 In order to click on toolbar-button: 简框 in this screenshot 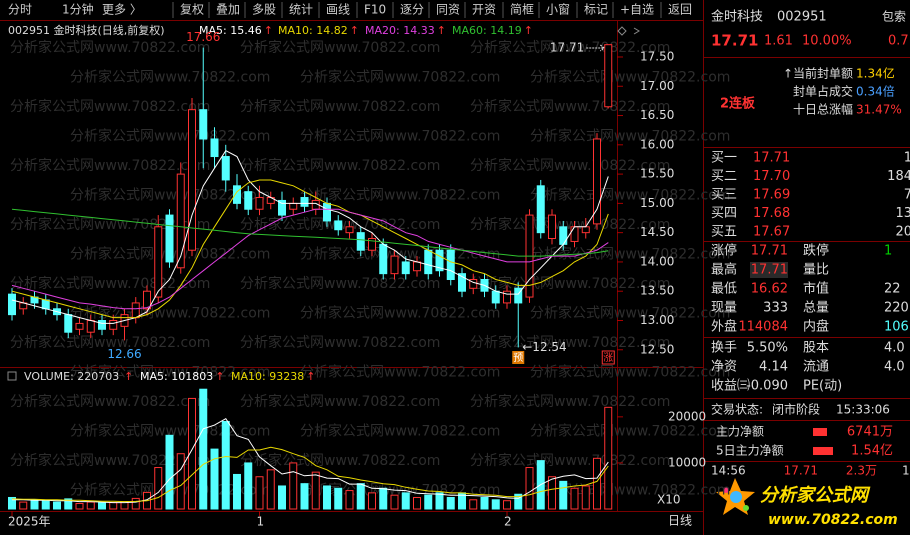, I will do `click(522, 10)`.